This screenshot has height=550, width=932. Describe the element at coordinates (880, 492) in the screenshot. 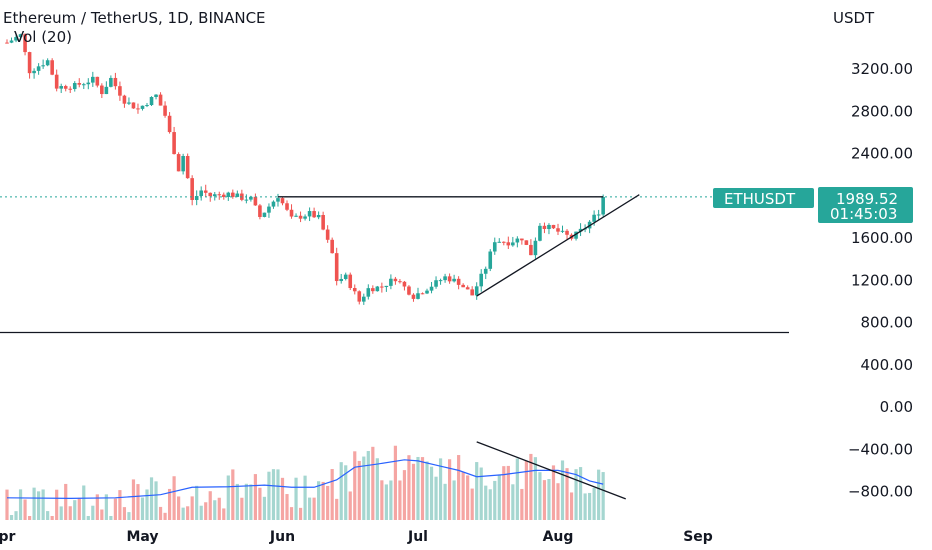

I see `price-tick-label: −800.00` at that location.